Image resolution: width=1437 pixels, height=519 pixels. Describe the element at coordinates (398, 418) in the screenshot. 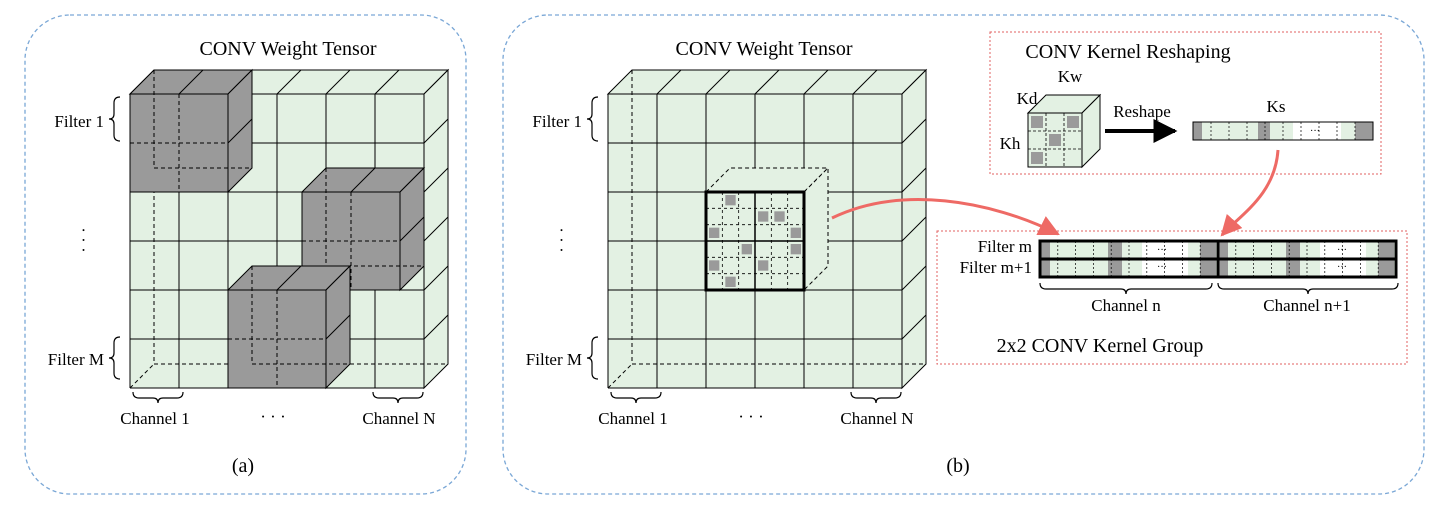

I see `panel-a-channel-last-label: Channel N` at that location.